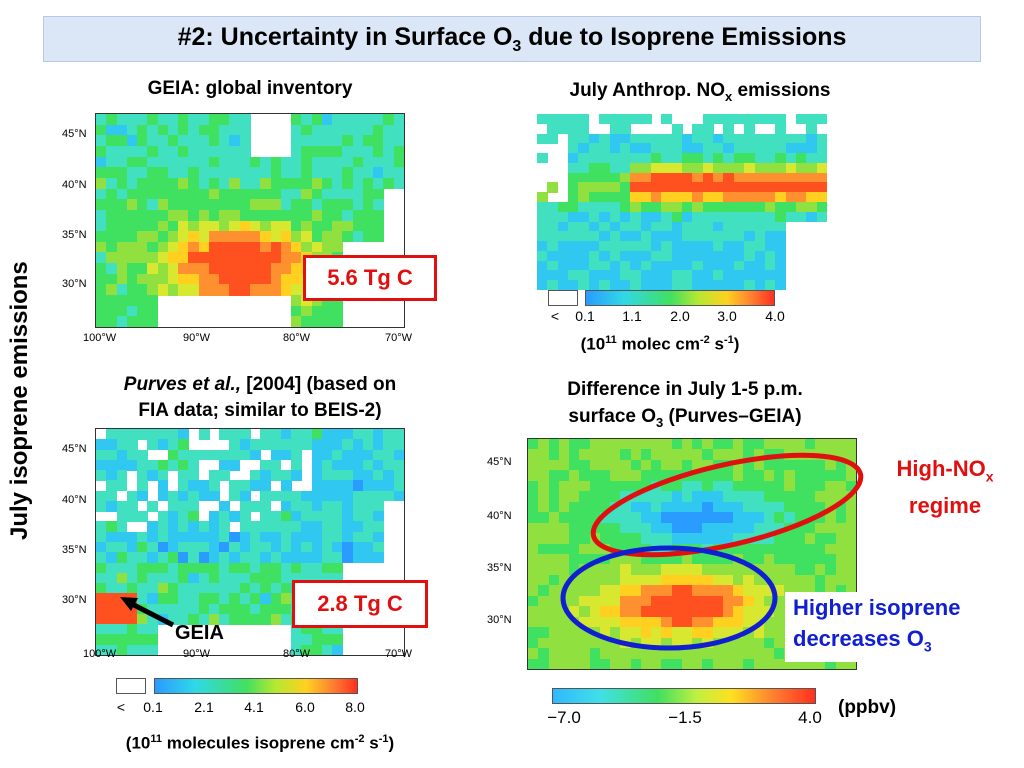 The height and width of the screenshot is (768, 1024). Describe the element at coordinates (197, 654) in the screenshot. I see `purves-lon-90: 90°W` at that location.